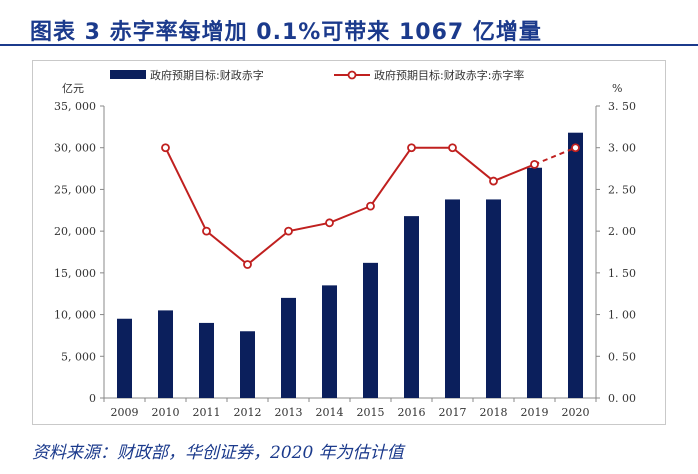 Image resolution: width=698 pixels, height=474 pixels. I want to click on y-left-tick-label: 0, so click(92, 398).